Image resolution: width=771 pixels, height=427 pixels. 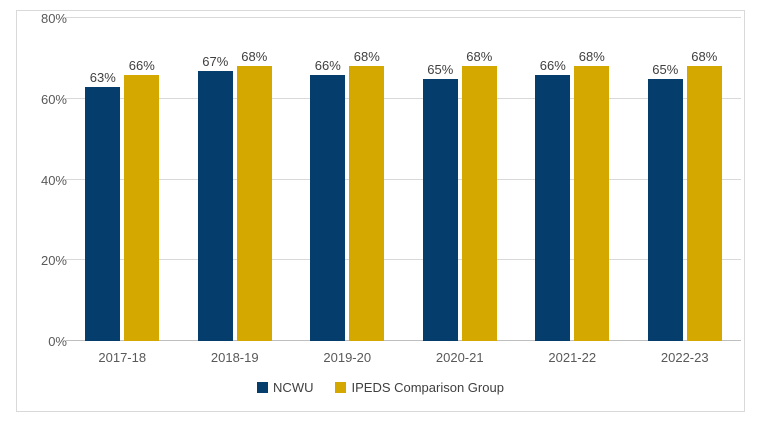 I want to click on legend: NCWU IPEDS Comparison Group, so click(x=380, y=387).